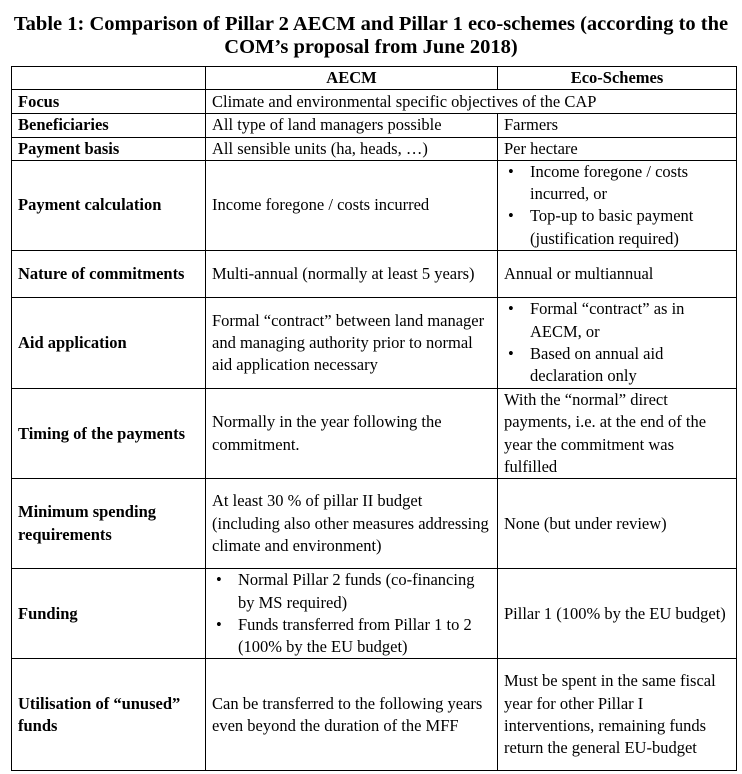 The height and width of the screenshot is (774, 742). I want to click on eco-cell: Annual or multiannual, so click(617, 274).